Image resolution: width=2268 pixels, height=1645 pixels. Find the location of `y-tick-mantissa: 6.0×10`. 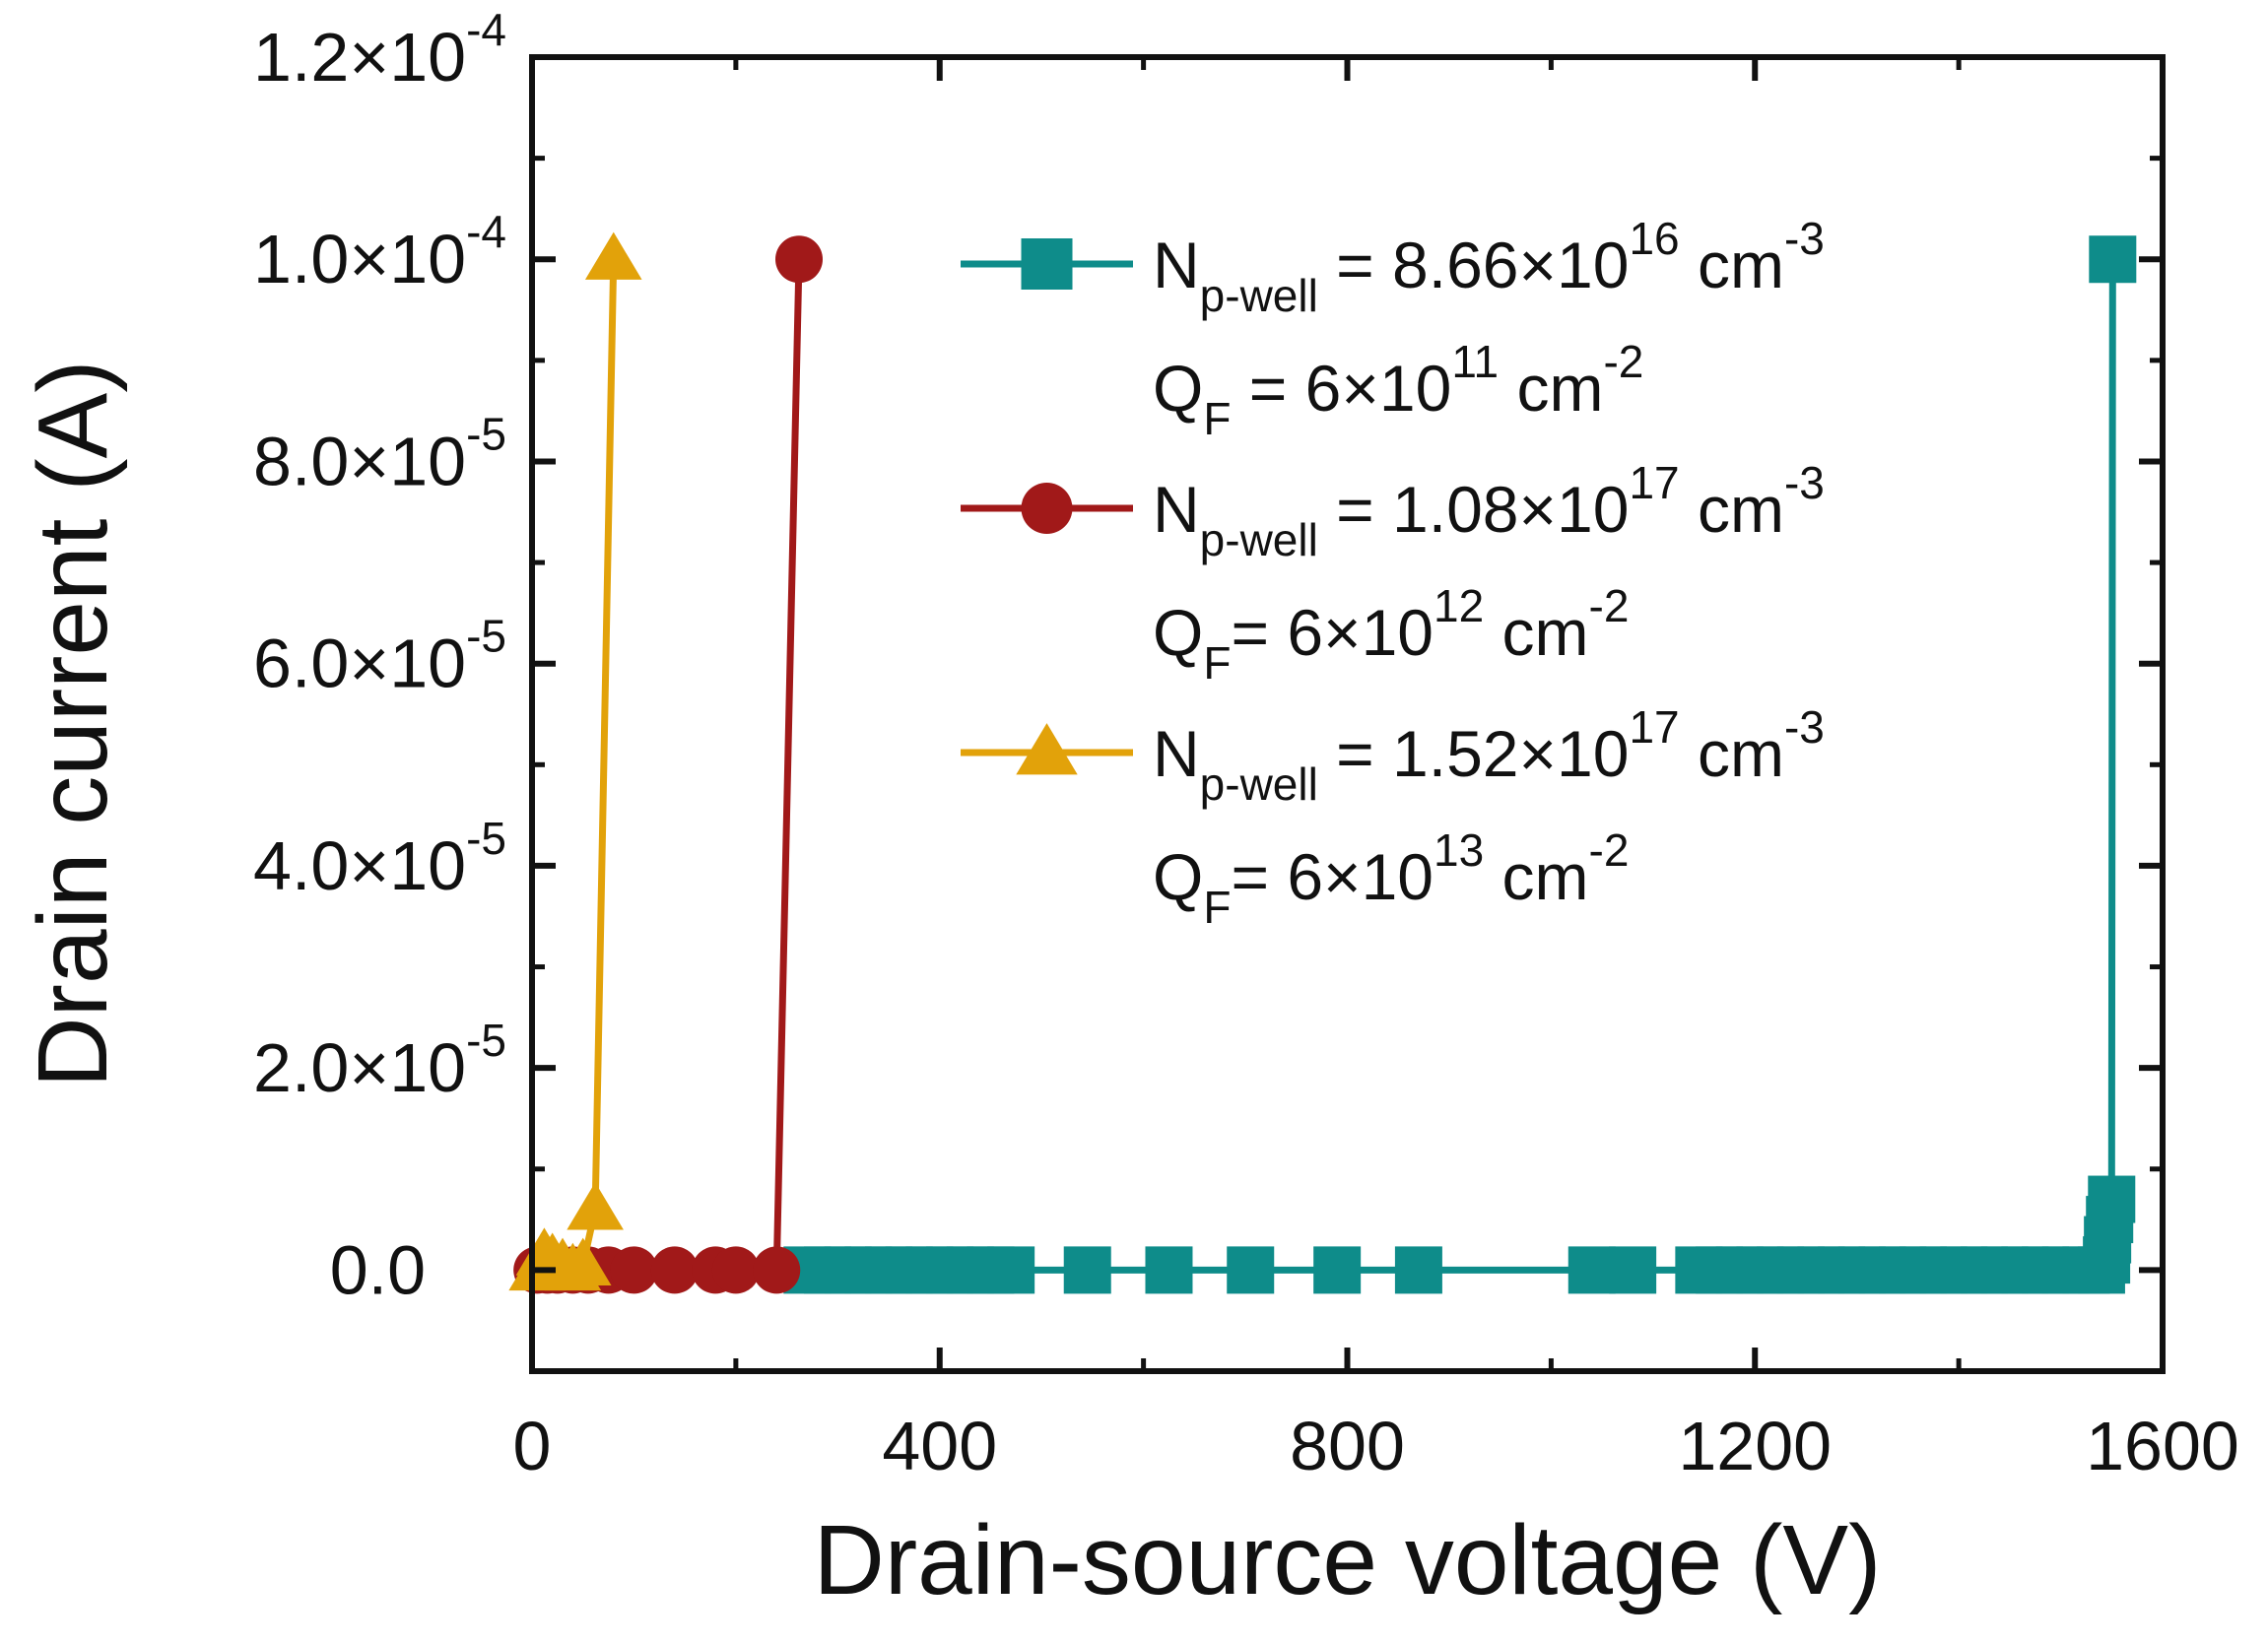

y-tick-mantissa: 6.0×10 is located at coordinates (359, 663).